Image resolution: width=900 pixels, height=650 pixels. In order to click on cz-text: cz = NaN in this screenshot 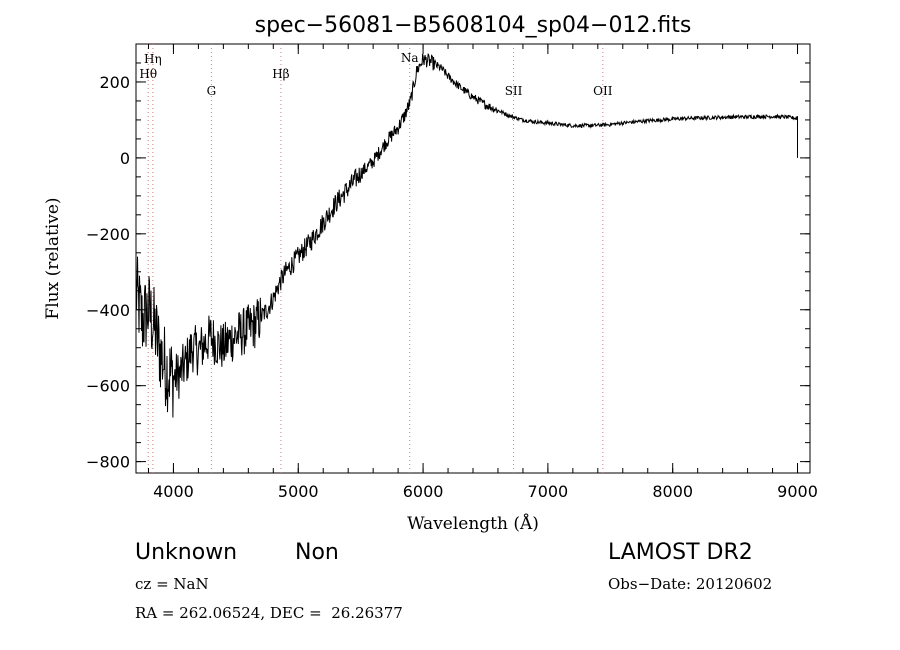, I will do `click(172, 584)`.